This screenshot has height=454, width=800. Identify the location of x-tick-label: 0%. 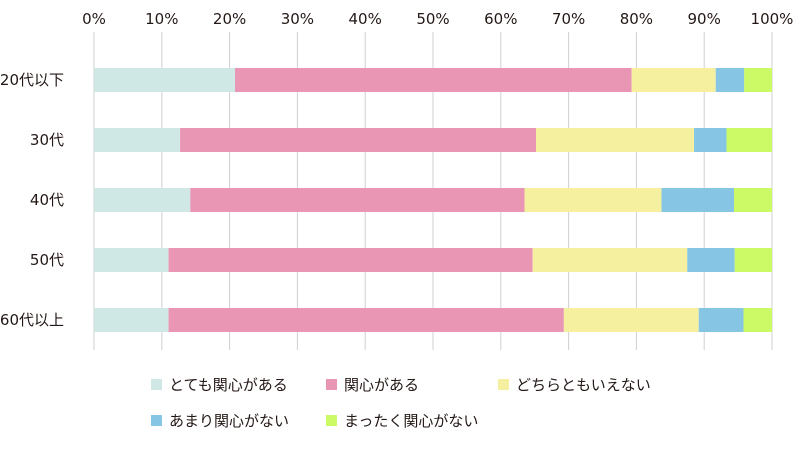
(94, 19).